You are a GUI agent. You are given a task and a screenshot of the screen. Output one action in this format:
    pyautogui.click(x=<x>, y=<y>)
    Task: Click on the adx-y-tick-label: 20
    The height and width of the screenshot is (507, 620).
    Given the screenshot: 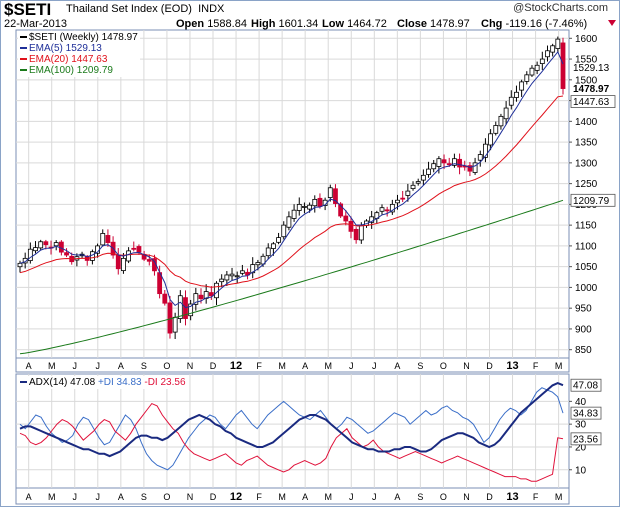 What is the action you would take?
    pyautogui.click(x=581, y=447)
    